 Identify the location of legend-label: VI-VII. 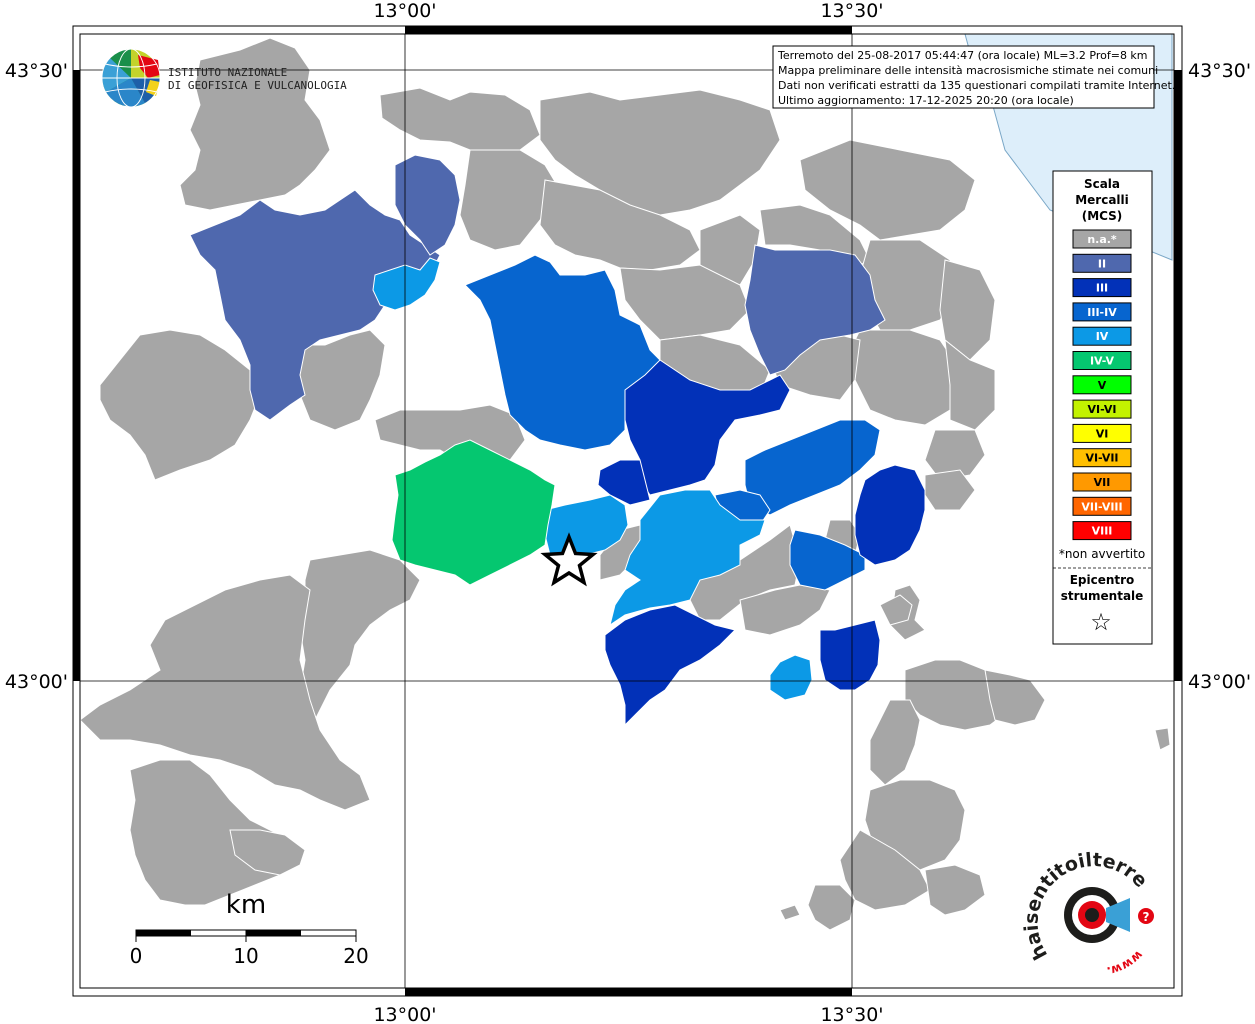
(1101, 458).